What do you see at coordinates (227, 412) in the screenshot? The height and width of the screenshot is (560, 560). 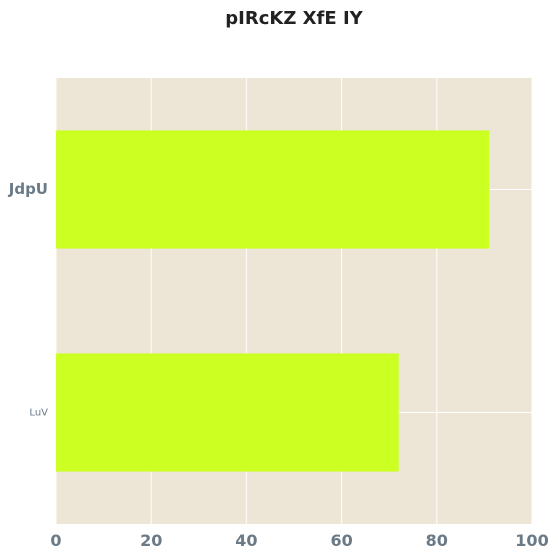 I see `bar-luv` at bounding box center [227, 412].